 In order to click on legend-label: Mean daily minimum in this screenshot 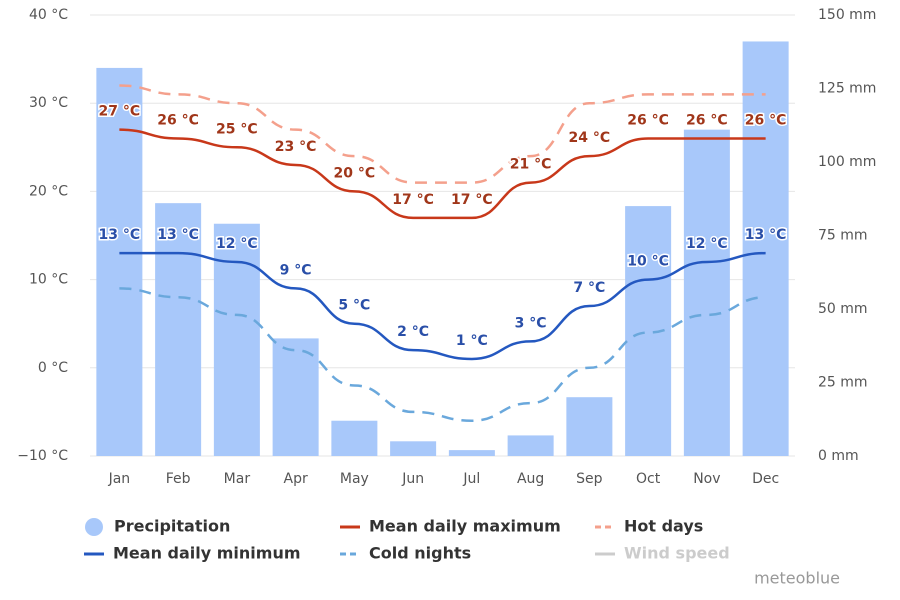, I will do `click(207, 553)`.